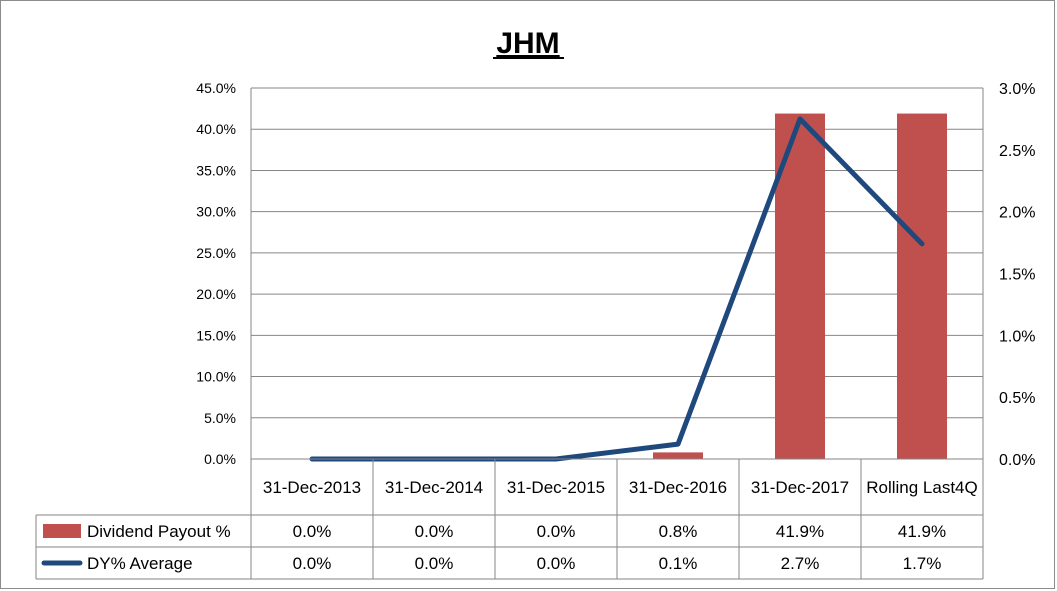 This screenshot has width=1057, height=591. I want to click on left-tick-label: 35.0%, so click(216, 170).